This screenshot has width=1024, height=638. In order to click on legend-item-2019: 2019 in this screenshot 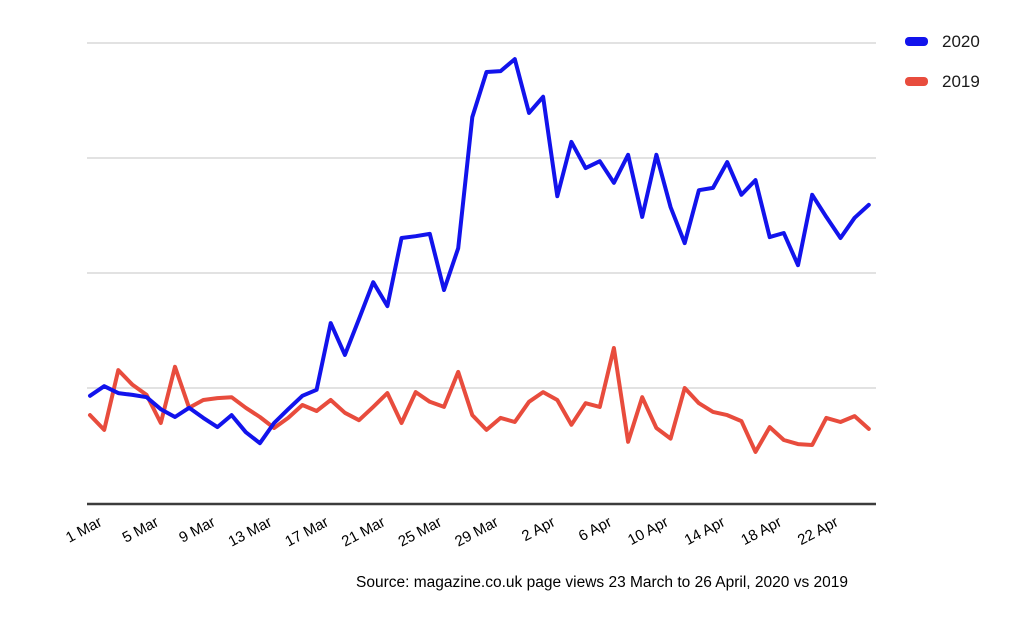, I will do `click(962, 81)`.